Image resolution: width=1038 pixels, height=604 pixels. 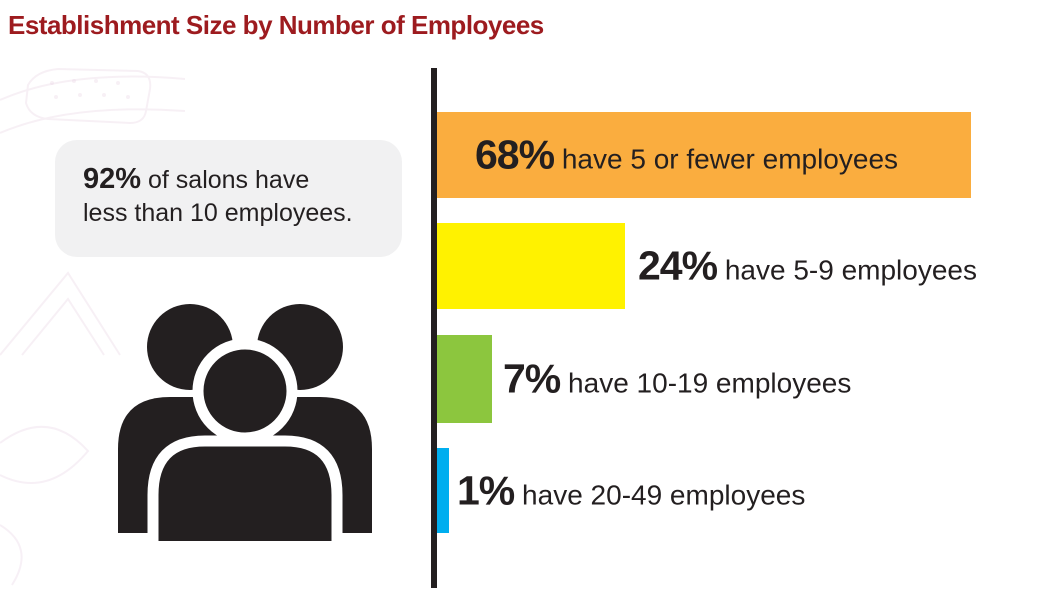 I want to click on bar-label: 1% have 20-49 employees, so click(x=631, y=490).